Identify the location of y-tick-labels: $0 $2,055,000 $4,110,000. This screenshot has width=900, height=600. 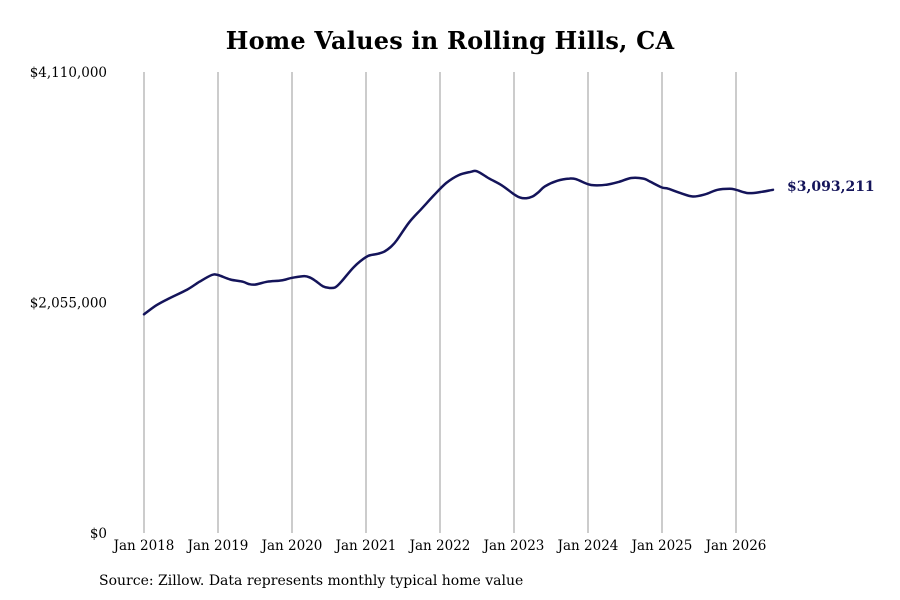
(68, 303).